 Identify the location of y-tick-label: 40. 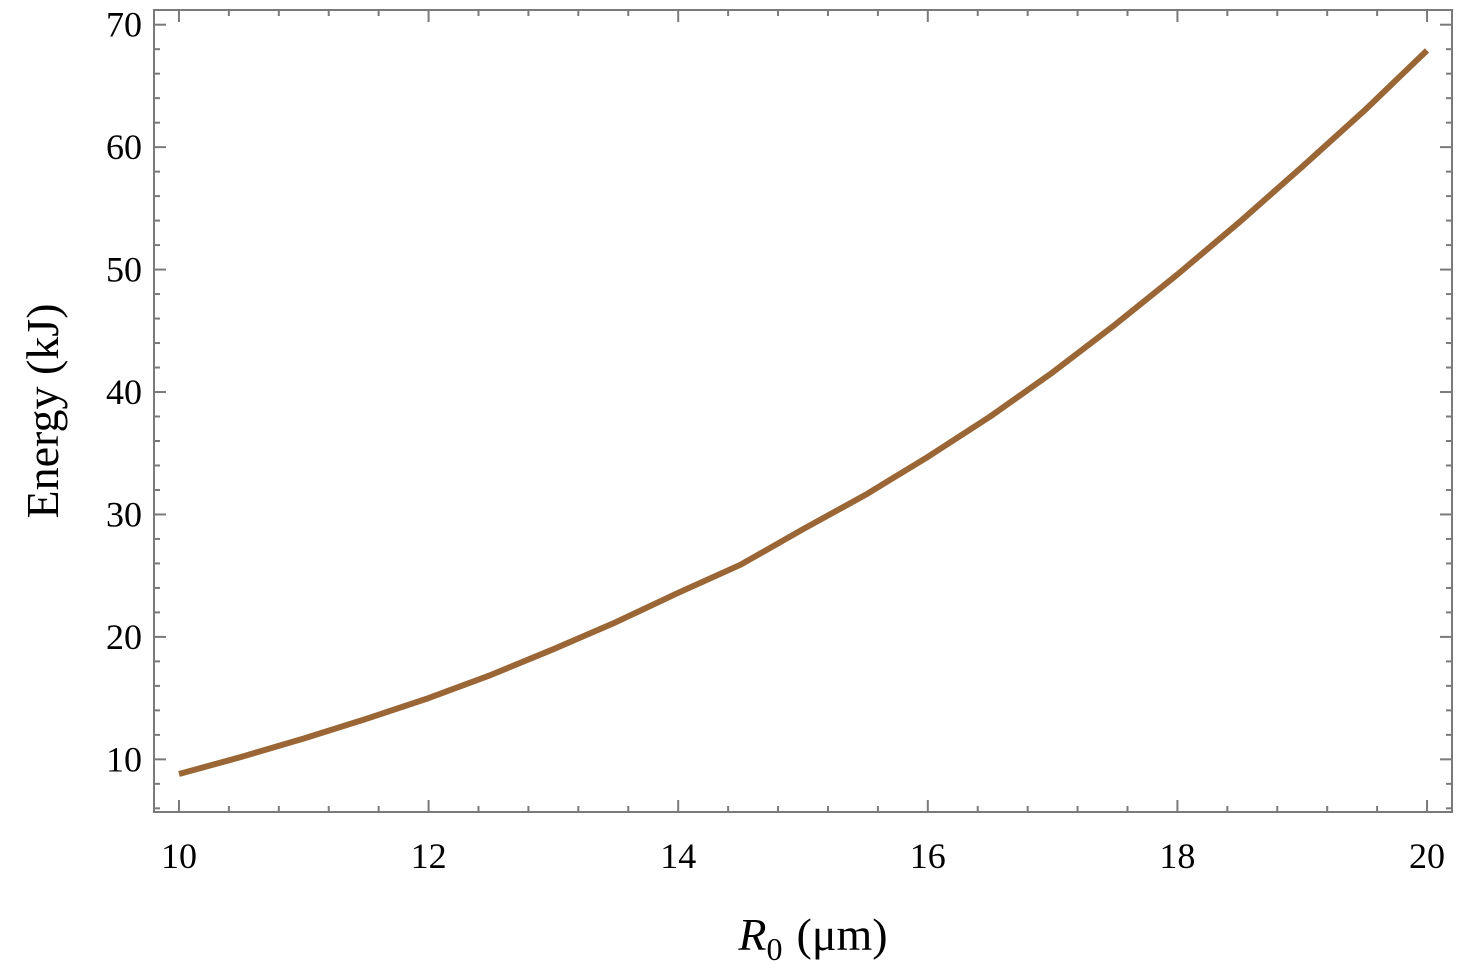
(124, 392).